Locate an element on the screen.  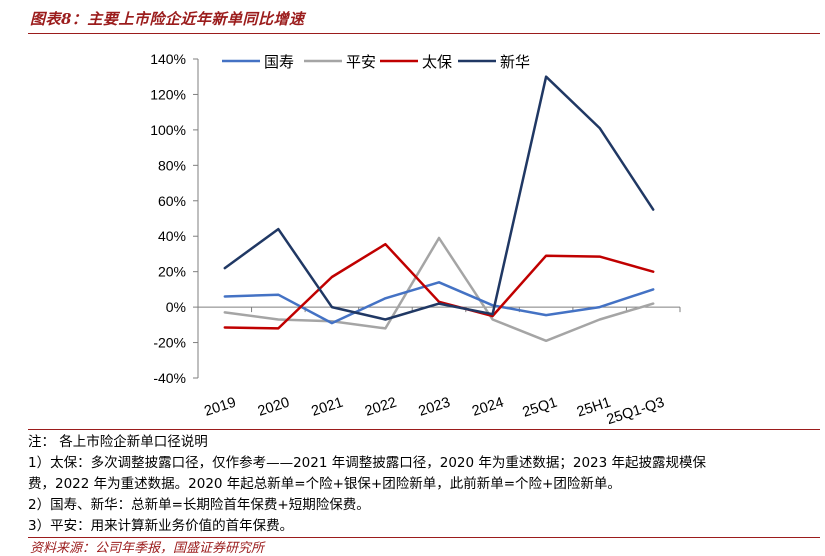
legend-label: 平安 is located at coordinates (361, 62).